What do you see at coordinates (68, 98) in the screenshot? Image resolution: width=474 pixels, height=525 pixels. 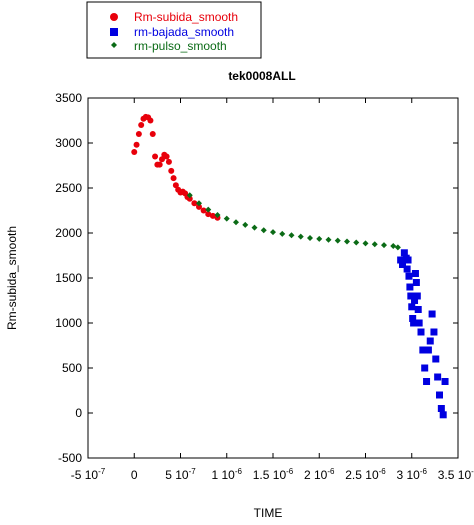 I see `y-tick-label: 3500` at bounding box center [68, 98].